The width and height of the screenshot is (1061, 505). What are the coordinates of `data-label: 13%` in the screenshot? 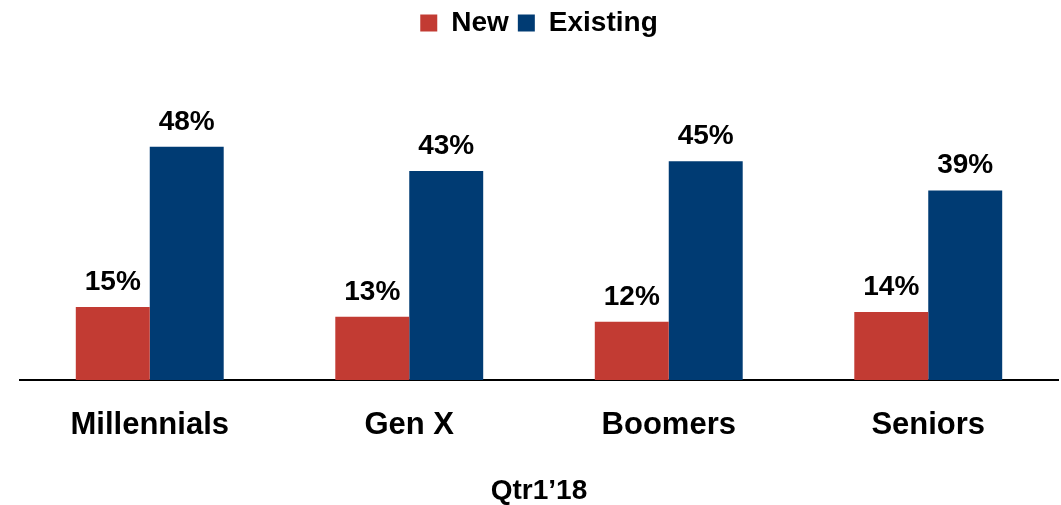 It's located at (372, 290).